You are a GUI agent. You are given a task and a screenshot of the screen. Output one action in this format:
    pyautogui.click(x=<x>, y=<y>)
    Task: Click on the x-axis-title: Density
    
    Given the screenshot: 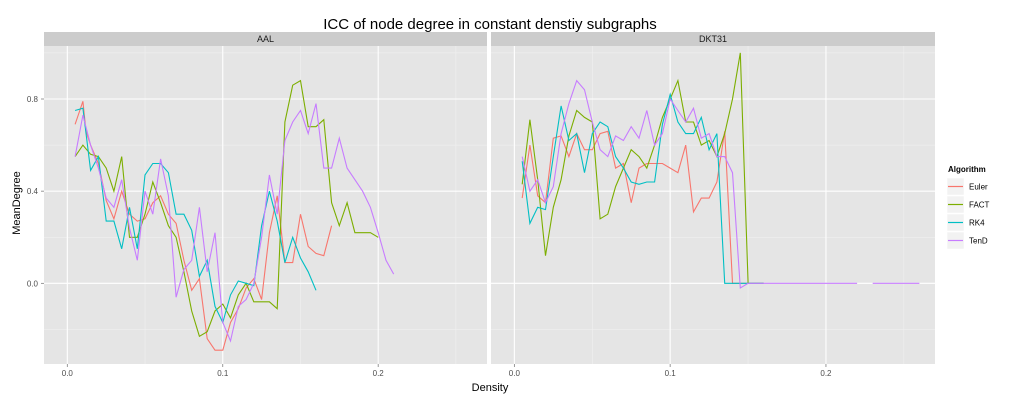 What is the action you would take?
    pyautogui.click(x=490, y=388)
    